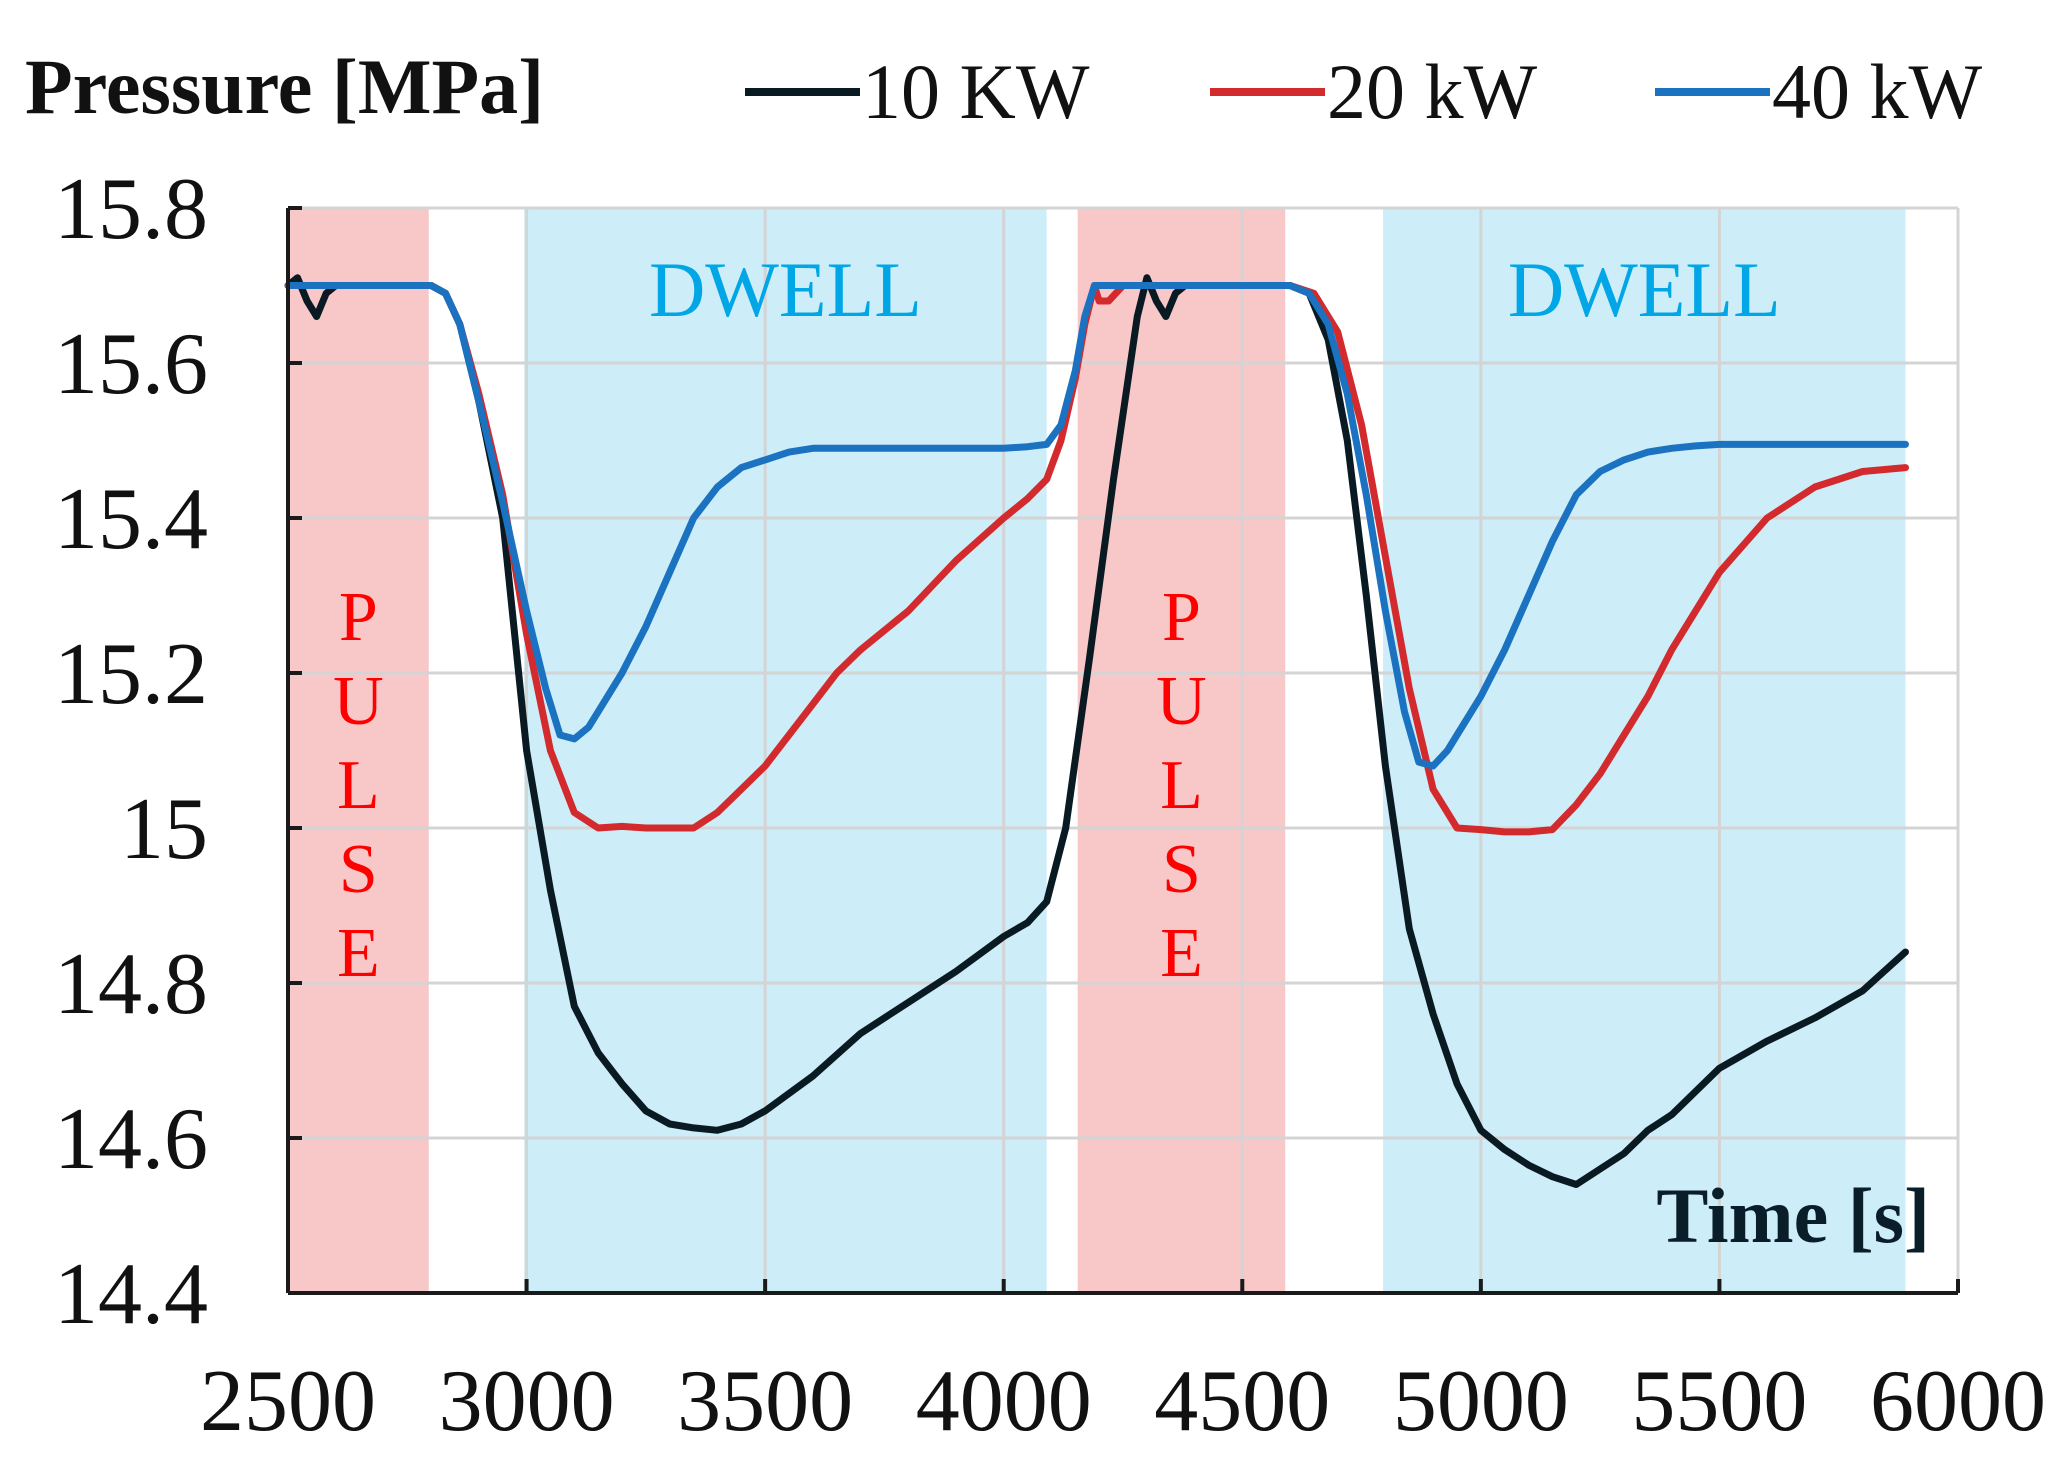 This screenshot has width=2060, height=1460. I want to click on x-tick-label: 4500, so click(1242, 1401).